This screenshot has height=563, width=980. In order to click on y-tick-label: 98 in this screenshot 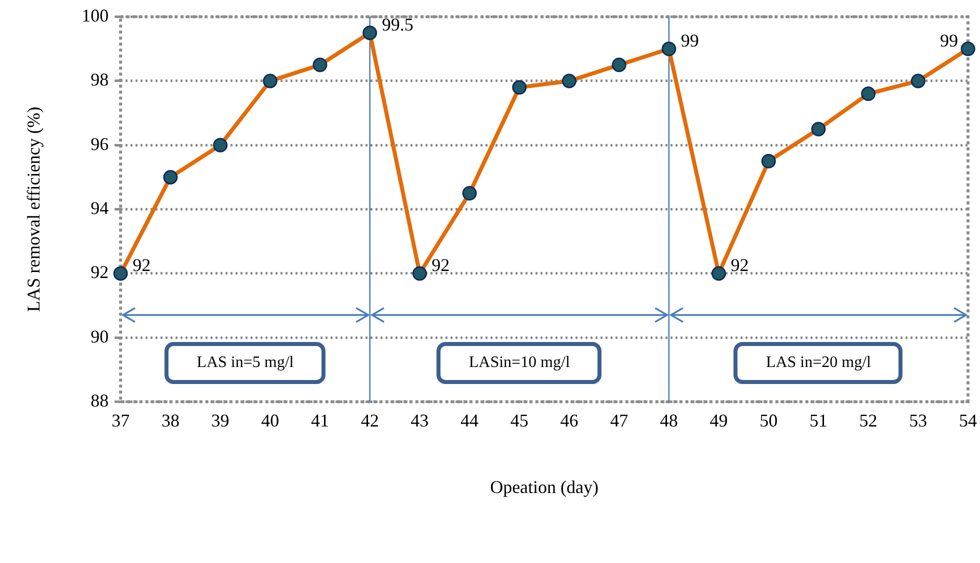, I will do `click(99, 80)`.